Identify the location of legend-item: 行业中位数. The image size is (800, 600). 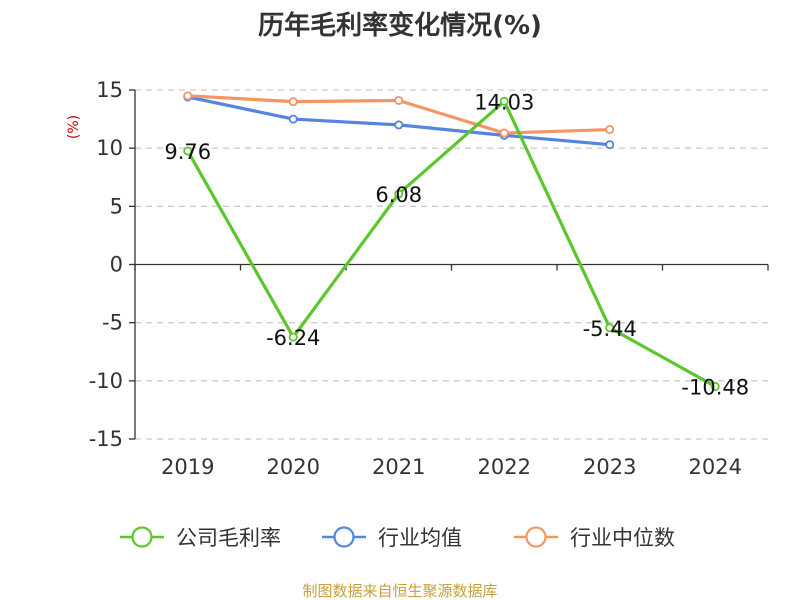
(594, 538).